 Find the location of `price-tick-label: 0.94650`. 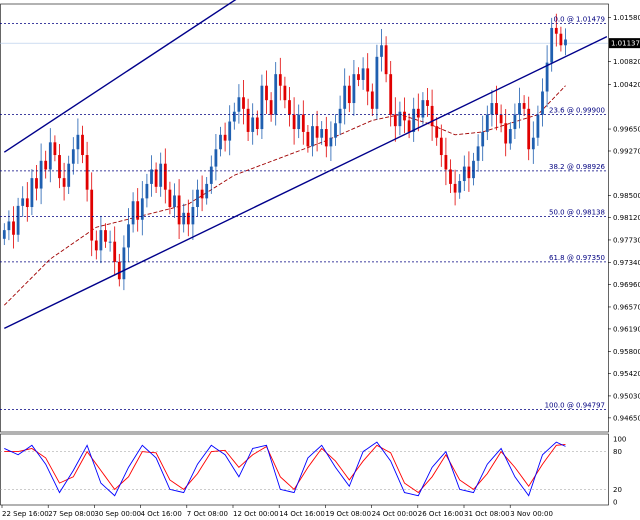

price-tick-label: 0.94650 is located at coordinates (626, 418).